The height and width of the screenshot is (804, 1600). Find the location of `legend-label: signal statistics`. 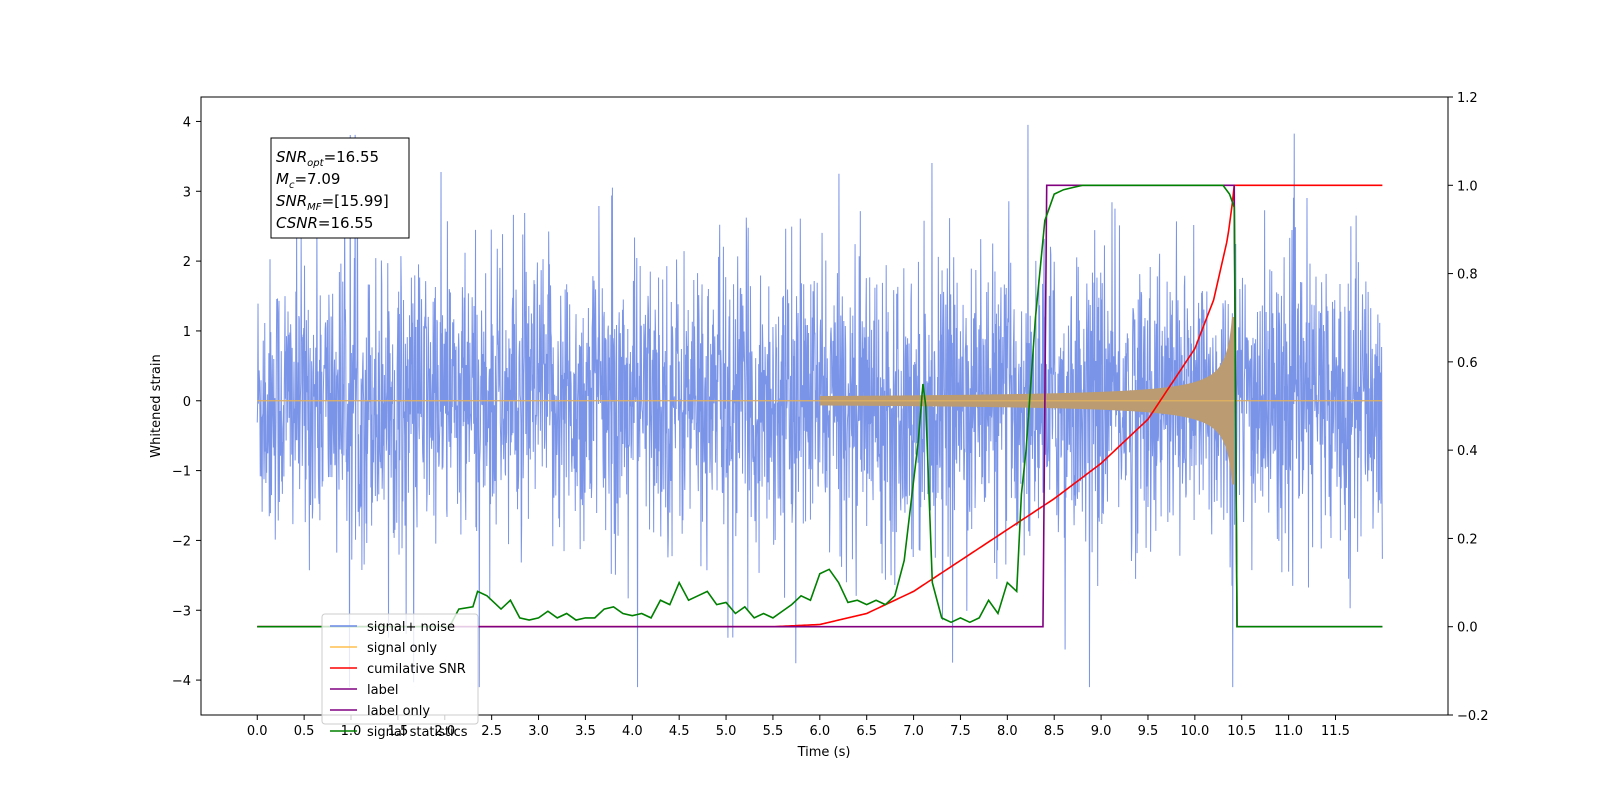

legend-label: signal statistics is located at coordinates (417, 732).